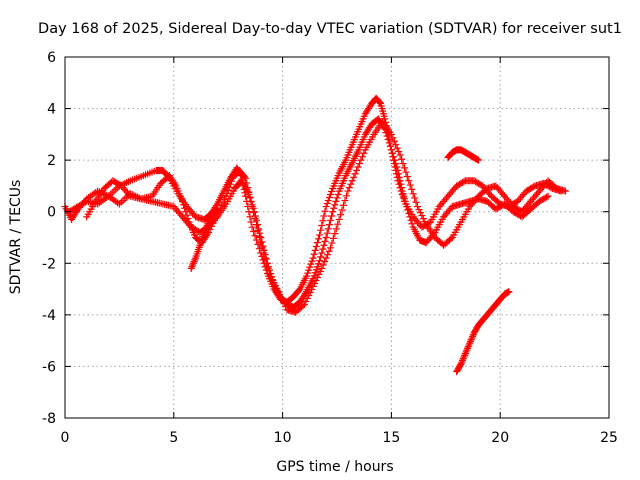 This screenshot has height=480, width=640. I want to click on x-tick-label: 20, so click(500, 438).